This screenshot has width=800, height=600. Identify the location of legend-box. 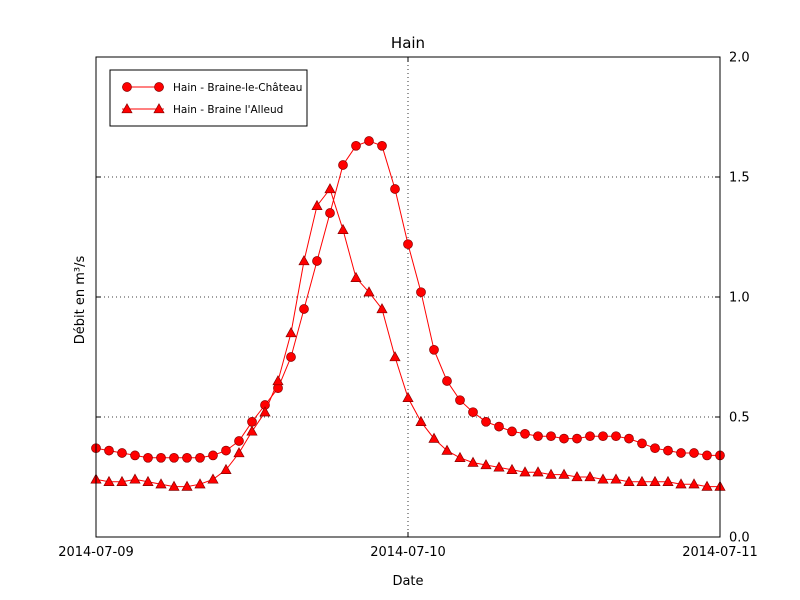
(208, 98).